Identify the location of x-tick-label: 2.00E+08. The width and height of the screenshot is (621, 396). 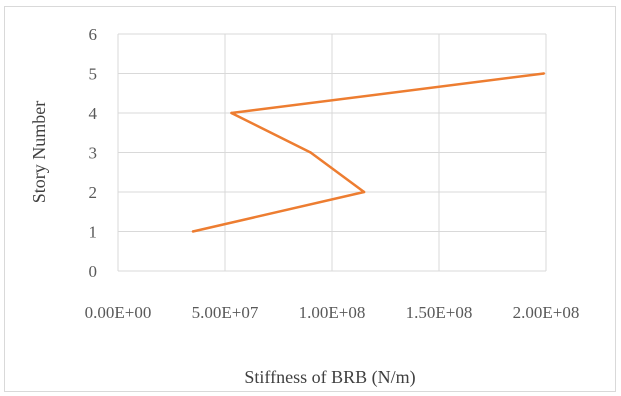
(546, 312).